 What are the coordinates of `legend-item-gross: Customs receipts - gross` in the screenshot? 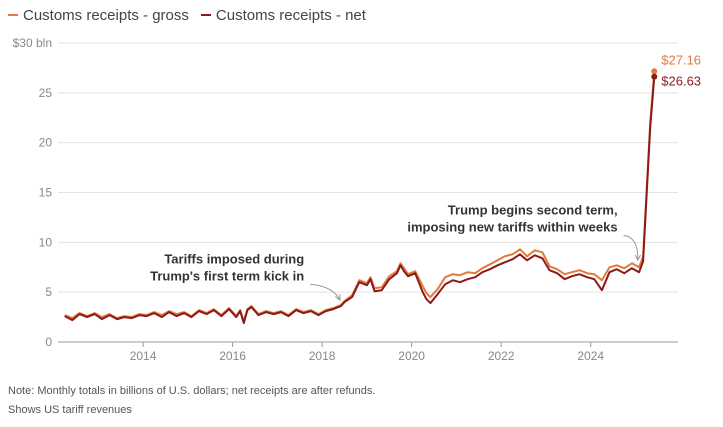 It's located at (98, 15).